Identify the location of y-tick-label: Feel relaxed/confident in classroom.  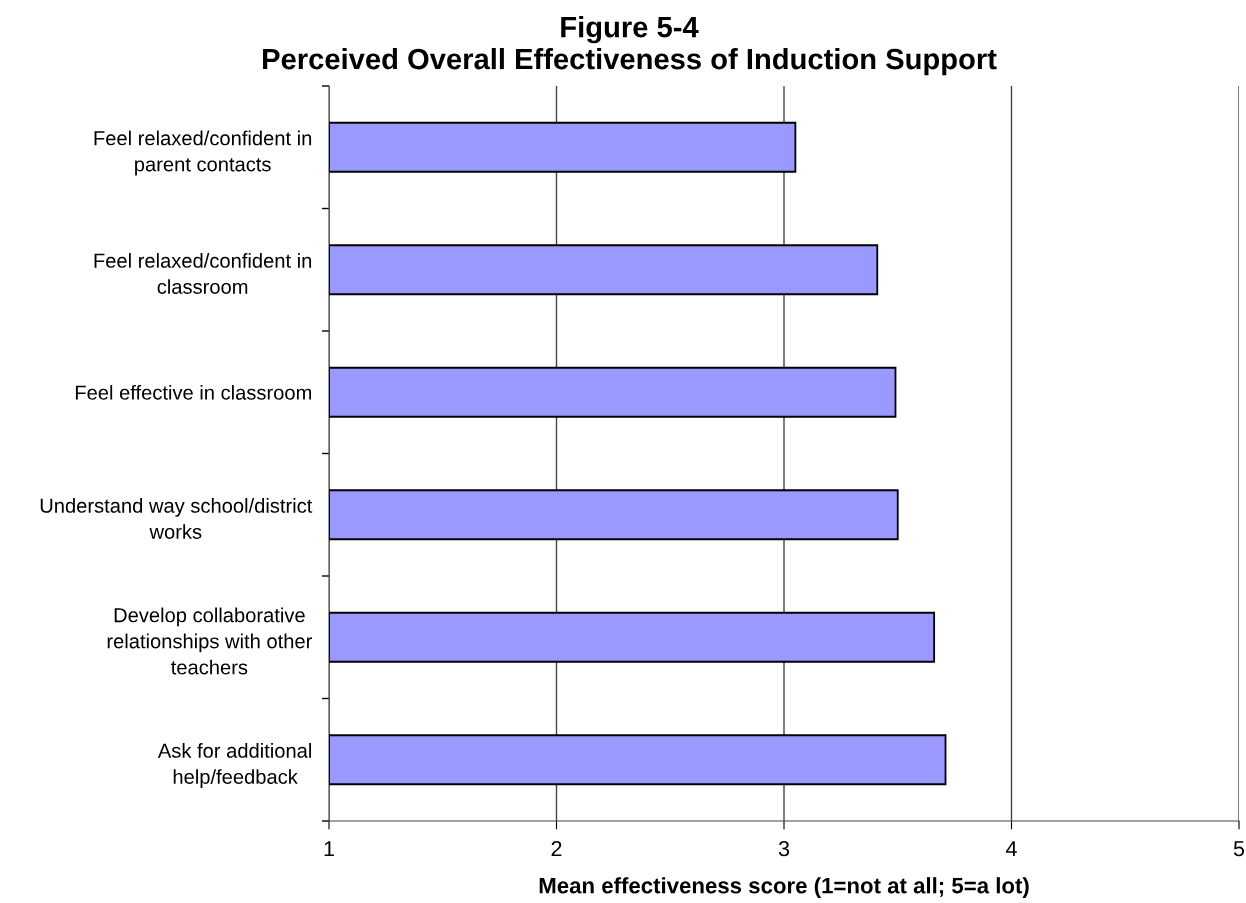
(203, 273).